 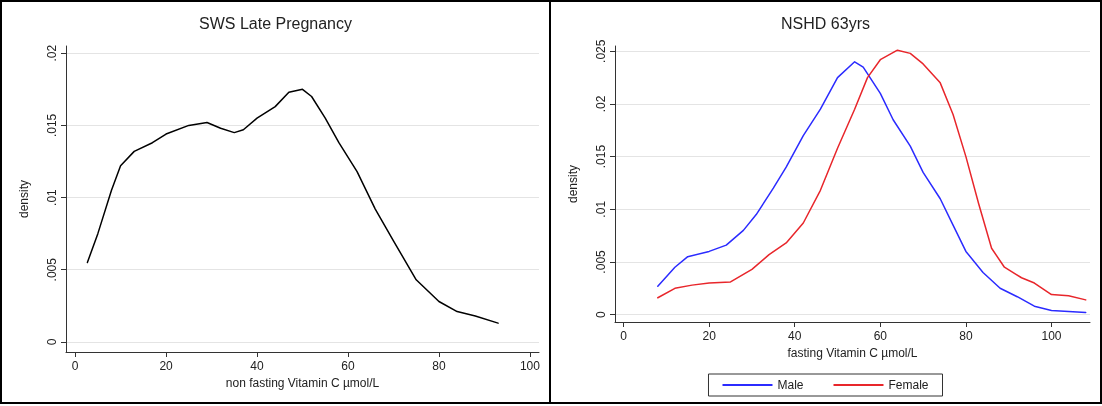 I want to click on legend-label: Female, so click(x=908, y=385).